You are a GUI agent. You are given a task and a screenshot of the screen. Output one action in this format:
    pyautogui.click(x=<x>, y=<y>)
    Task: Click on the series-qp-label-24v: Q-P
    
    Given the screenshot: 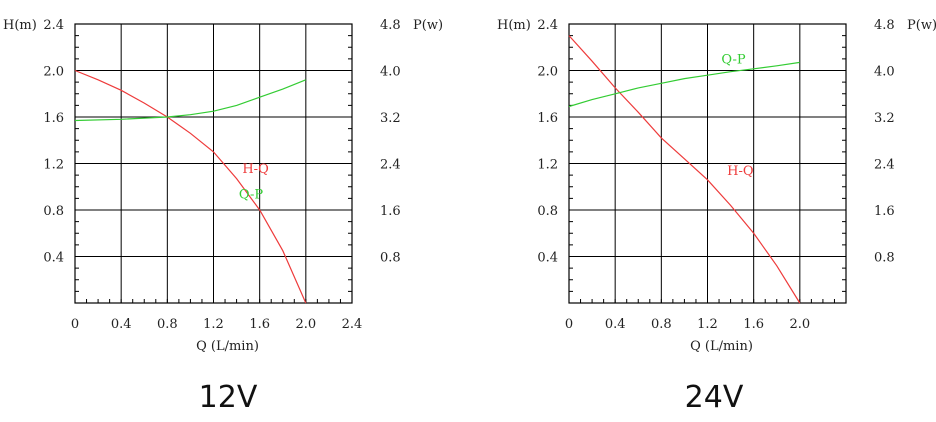 What is the action you would take?
    pyautogui.click(x=733, y=60)
    